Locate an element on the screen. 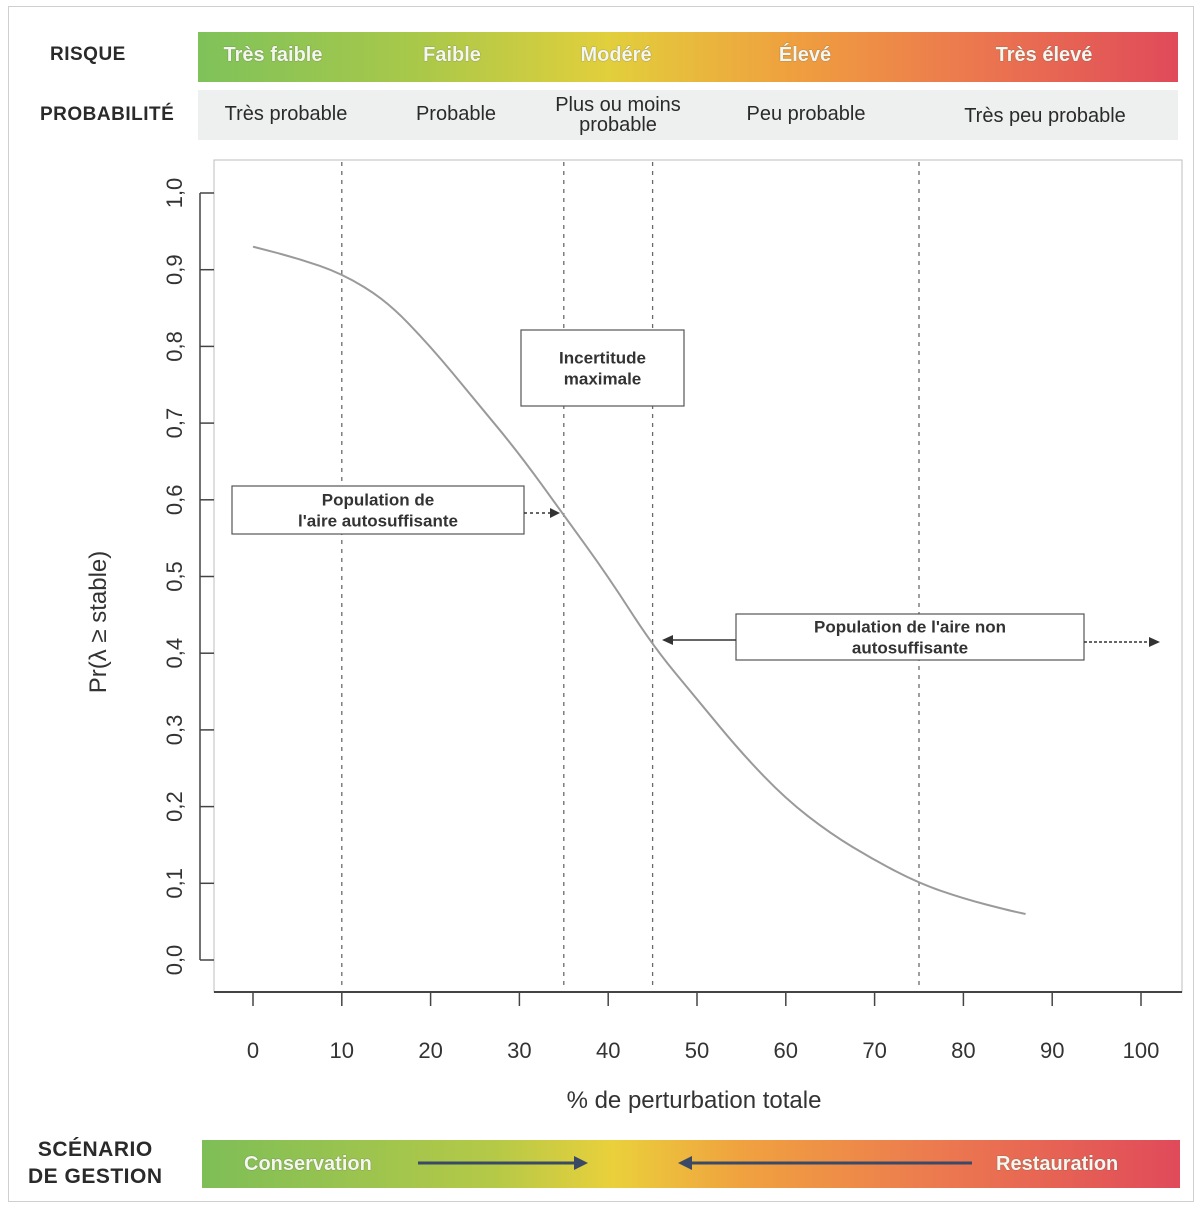  x-tick-label-2: 20 is located at coordinates (430, 1050).